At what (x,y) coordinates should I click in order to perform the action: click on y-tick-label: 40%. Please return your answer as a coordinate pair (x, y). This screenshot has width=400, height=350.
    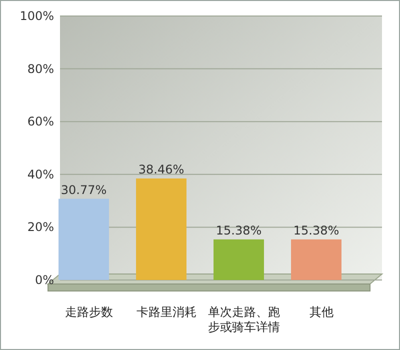
    Looking at the image, I should click on (40, 174).